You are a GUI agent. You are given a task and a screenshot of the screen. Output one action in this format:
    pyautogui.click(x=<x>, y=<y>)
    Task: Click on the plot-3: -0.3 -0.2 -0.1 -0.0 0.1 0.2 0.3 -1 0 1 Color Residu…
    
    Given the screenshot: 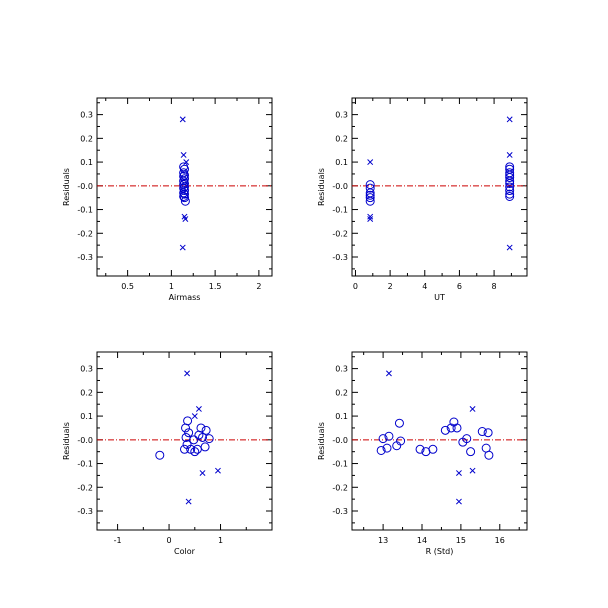 What is the action you would take?
    pyautogui.click(x=167, y=453)
    